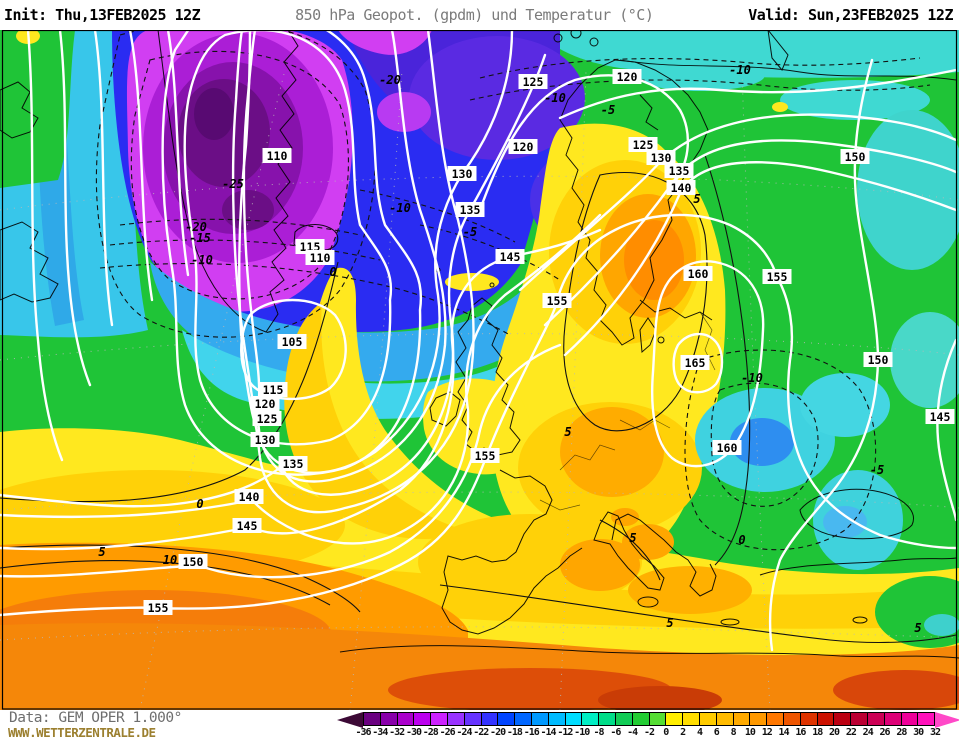 This screenshot has height=741, width=959. What do you see at coordinates (199, 504) in the screenshot?
I see `temperature-contour-label: 0` at bounding box center [199, 504].